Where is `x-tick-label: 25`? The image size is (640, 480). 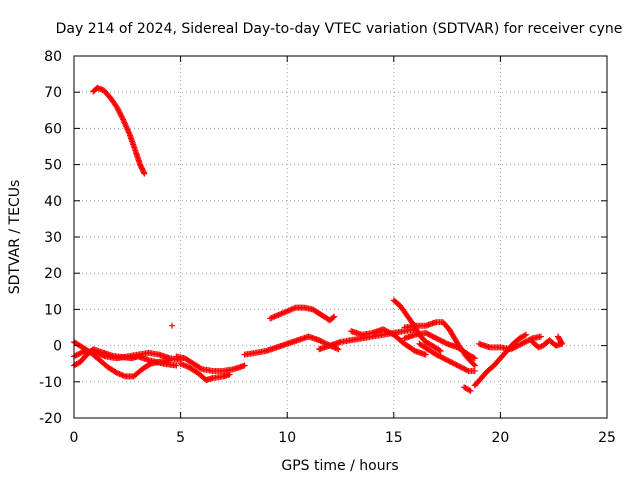
x-tick-label: 25 is located at coordinates (607, 438).